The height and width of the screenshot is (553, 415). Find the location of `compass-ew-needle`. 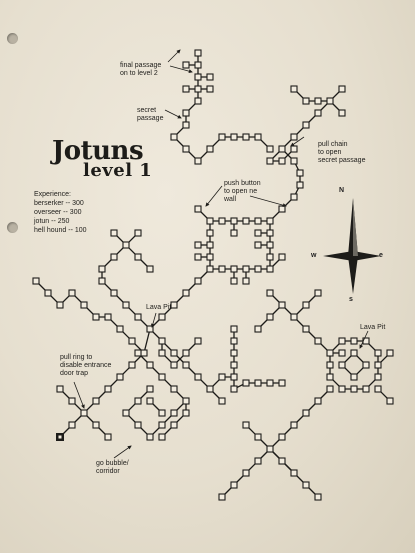

compass-ew-needle is located at coordinates (352, 256).